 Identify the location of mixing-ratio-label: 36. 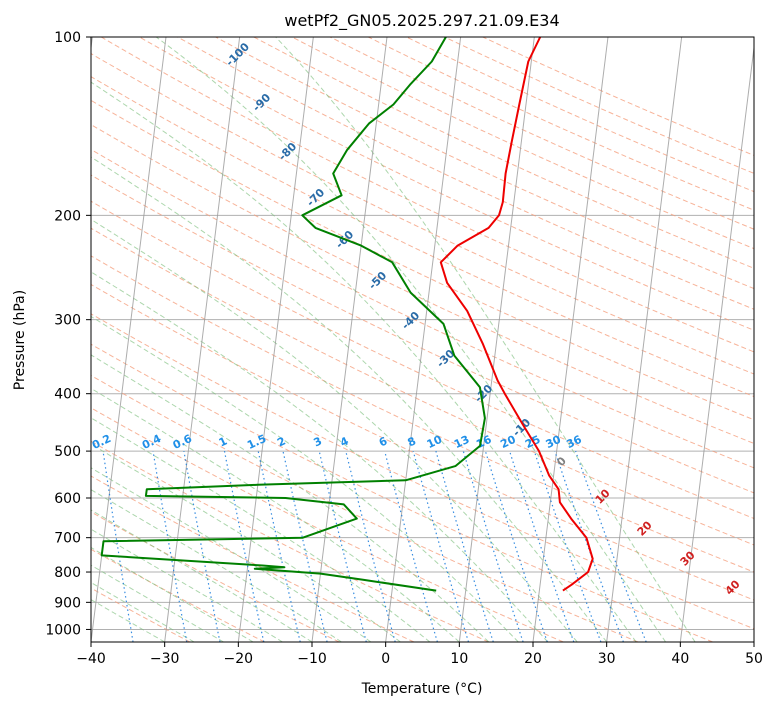
(574, 442).